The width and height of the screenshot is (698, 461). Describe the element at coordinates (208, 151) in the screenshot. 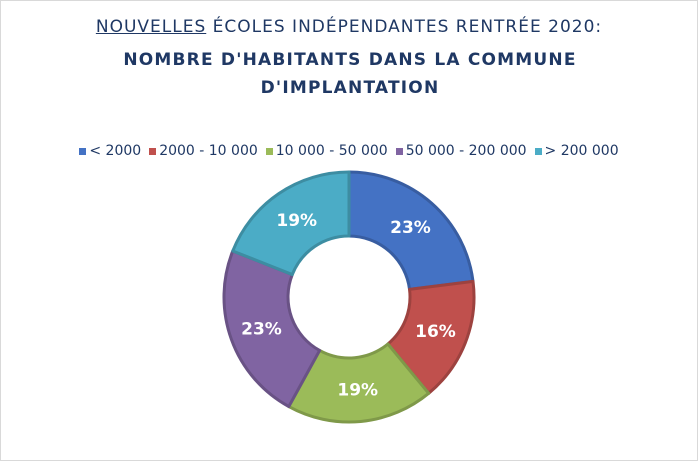

I see `legend-label: 2000 - 10 000` at that location.